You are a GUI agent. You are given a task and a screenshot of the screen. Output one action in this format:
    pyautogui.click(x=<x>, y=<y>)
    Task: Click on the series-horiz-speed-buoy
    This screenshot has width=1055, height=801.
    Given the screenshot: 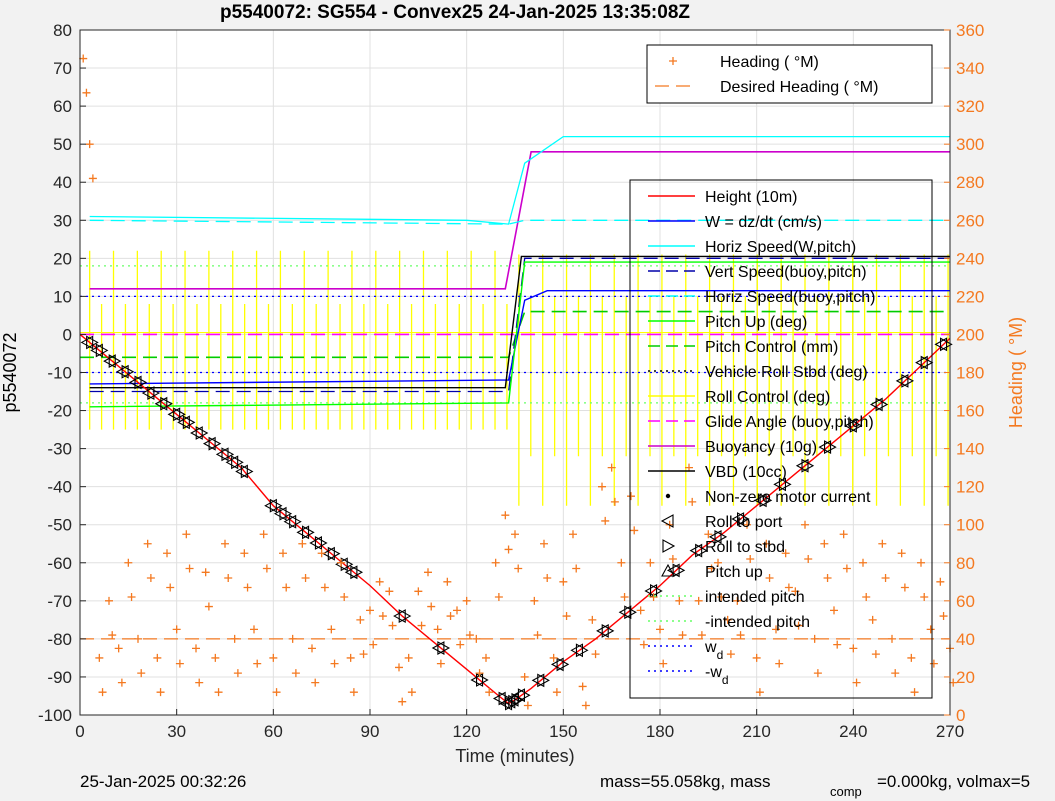 What is the action you would take?
    pyautogui.click(x=519, y=222)
    